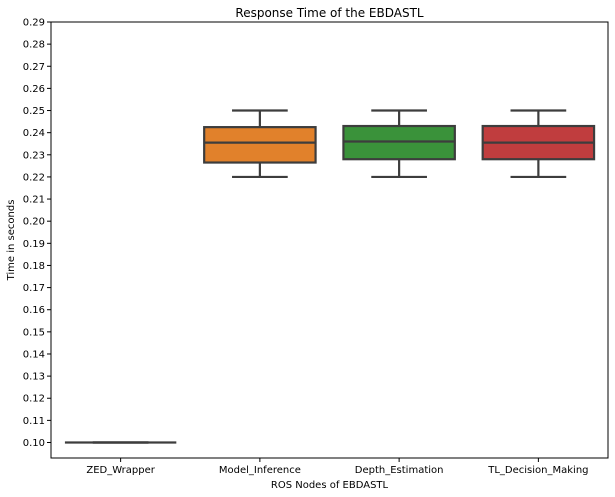 The image size is (615, 497). Describe the element at coordinates (34, 399) in the screenshot. I see `y-tick-label: 0.12` at that location.